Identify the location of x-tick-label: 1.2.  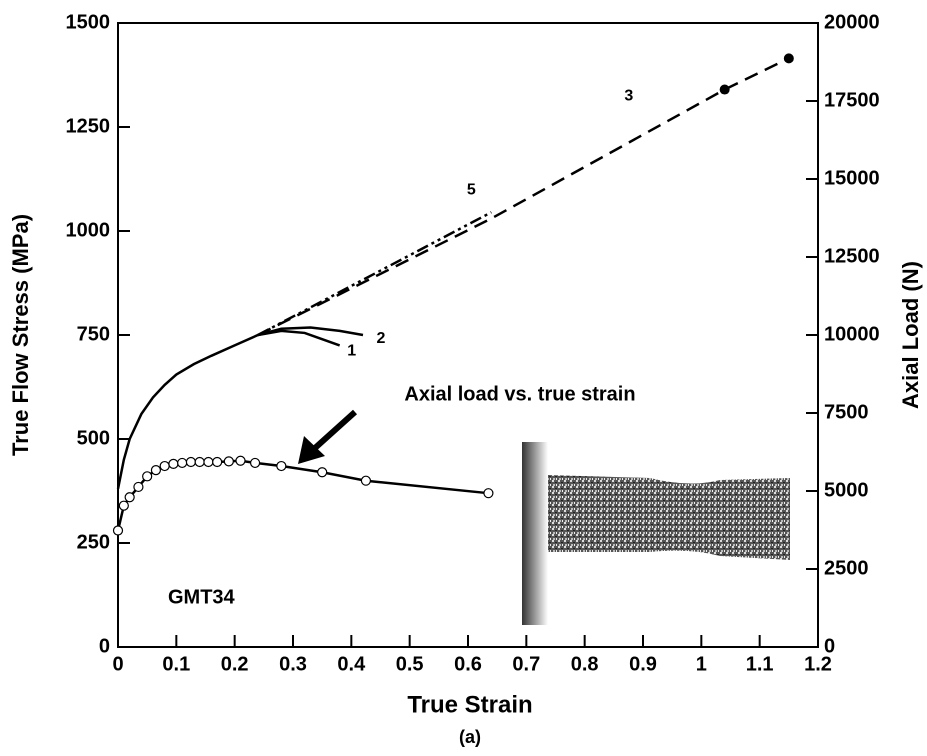
(818, 664).